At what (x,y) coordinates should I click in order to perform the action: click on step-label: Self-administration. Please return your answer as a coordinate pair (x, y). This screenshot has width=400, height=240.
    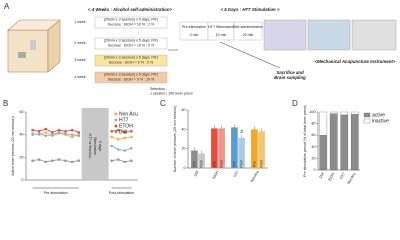
    Looking at the image, I should click on (248, 27).